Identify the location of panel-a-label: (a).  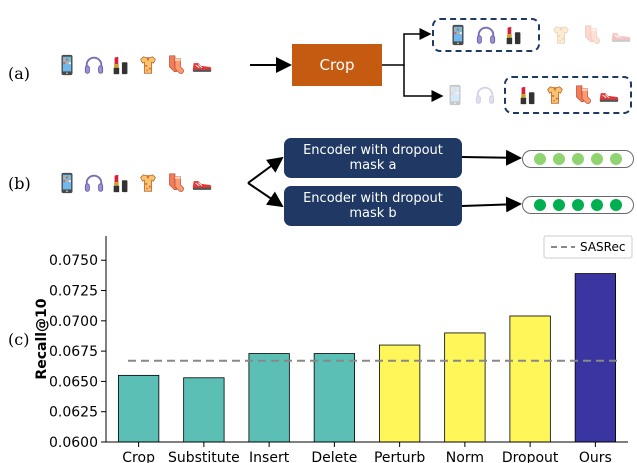
(19, 73).